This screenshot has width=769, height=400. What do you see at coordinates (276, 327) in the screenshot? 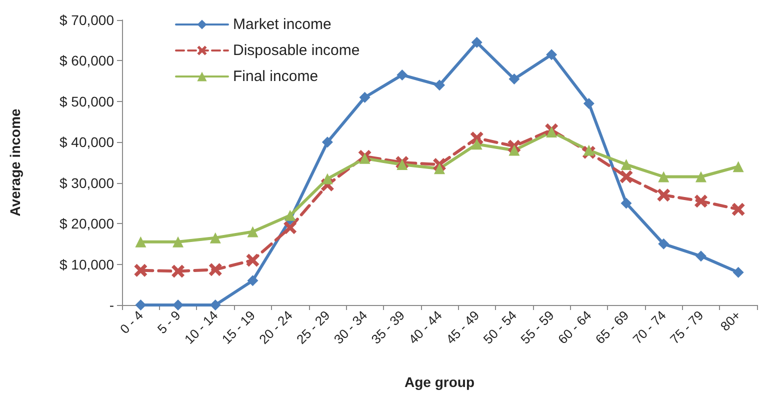
I see `x-tick-label: 20 - 24` at bounding box center [276, 327].